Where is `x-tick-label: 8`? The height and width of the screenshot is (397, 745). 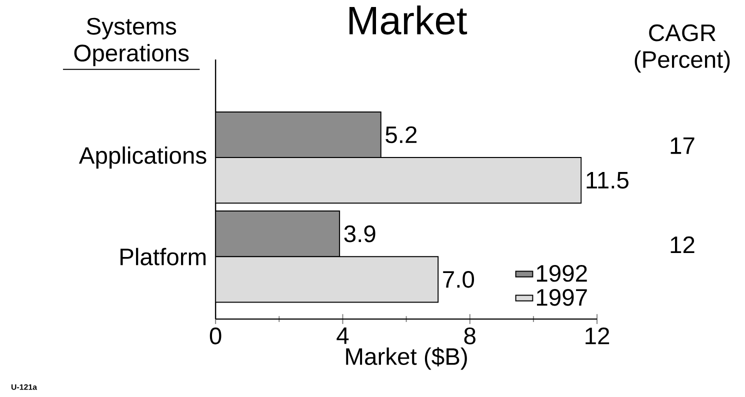
x-tick-label: 8 is located at coordinates (470, 335).